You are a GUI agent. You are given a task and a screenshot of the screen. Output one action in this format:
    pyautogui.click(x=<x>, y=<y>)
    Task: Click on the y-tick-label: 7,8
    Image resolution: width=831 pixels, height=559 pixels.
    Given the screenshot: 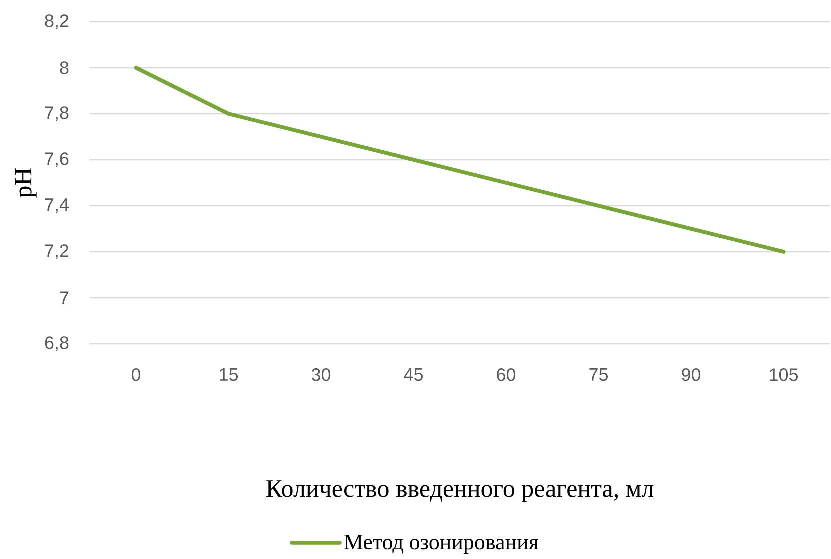 What is the action you would take?
    pyautogui.click(x=57, y=114)
    